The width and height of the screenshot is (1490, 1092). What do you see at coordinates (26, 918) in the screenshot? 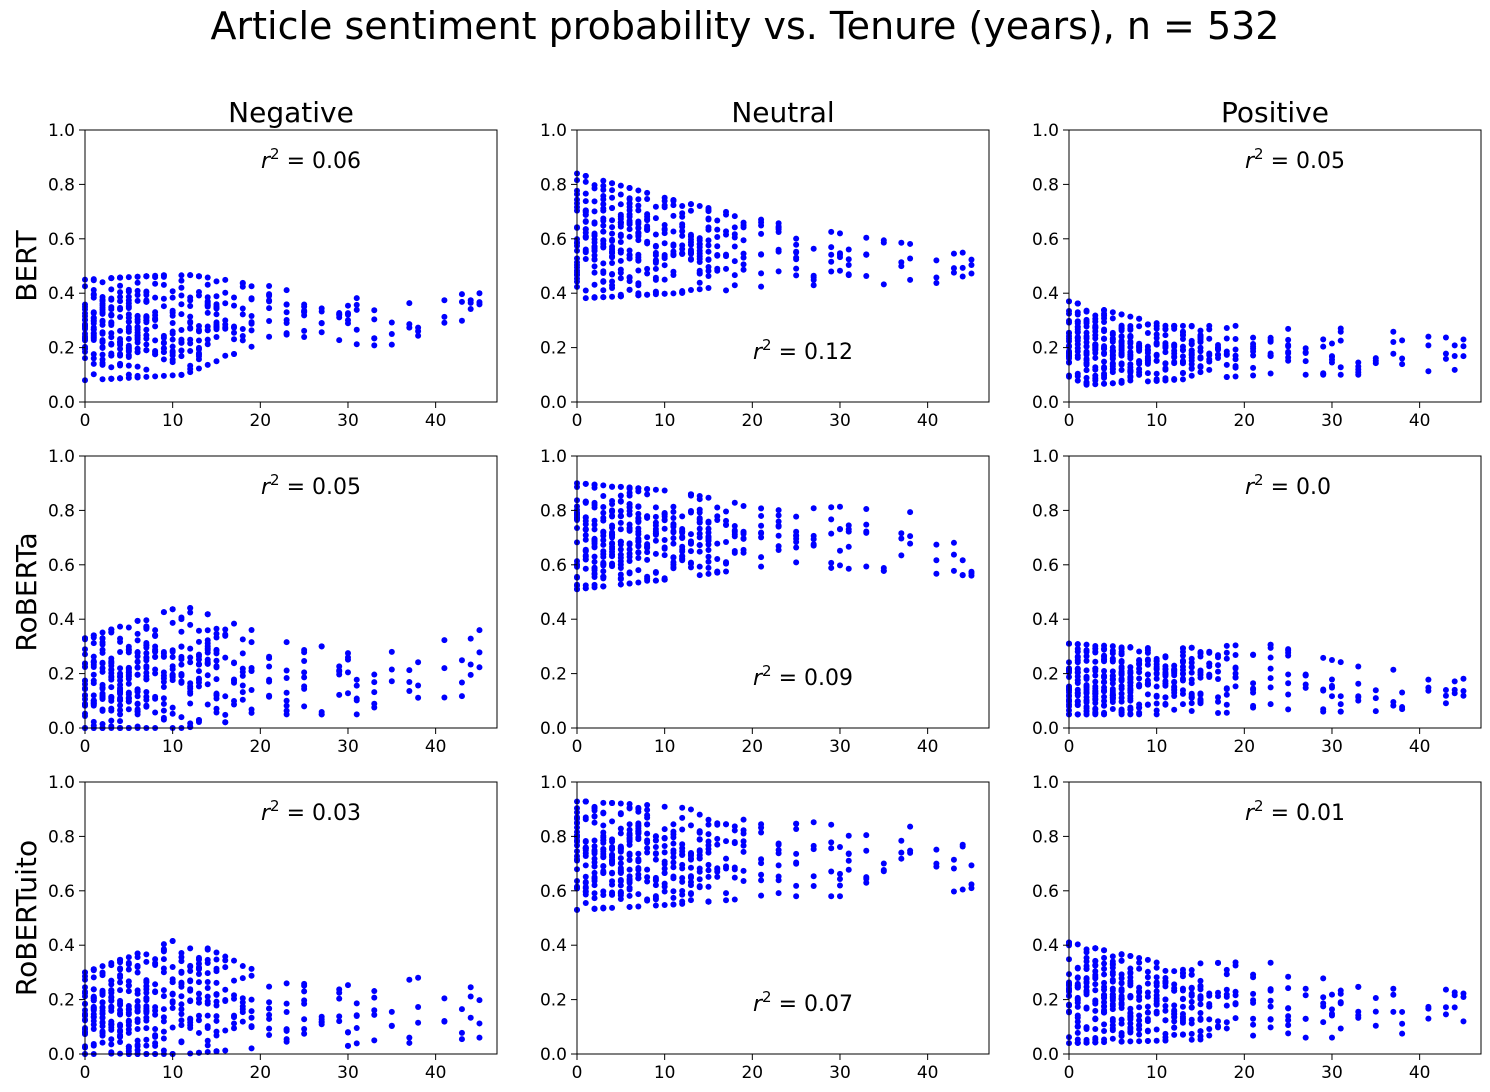
I see `row-label-robertuito: RoBERTuito` at bounding box center [26, 918].